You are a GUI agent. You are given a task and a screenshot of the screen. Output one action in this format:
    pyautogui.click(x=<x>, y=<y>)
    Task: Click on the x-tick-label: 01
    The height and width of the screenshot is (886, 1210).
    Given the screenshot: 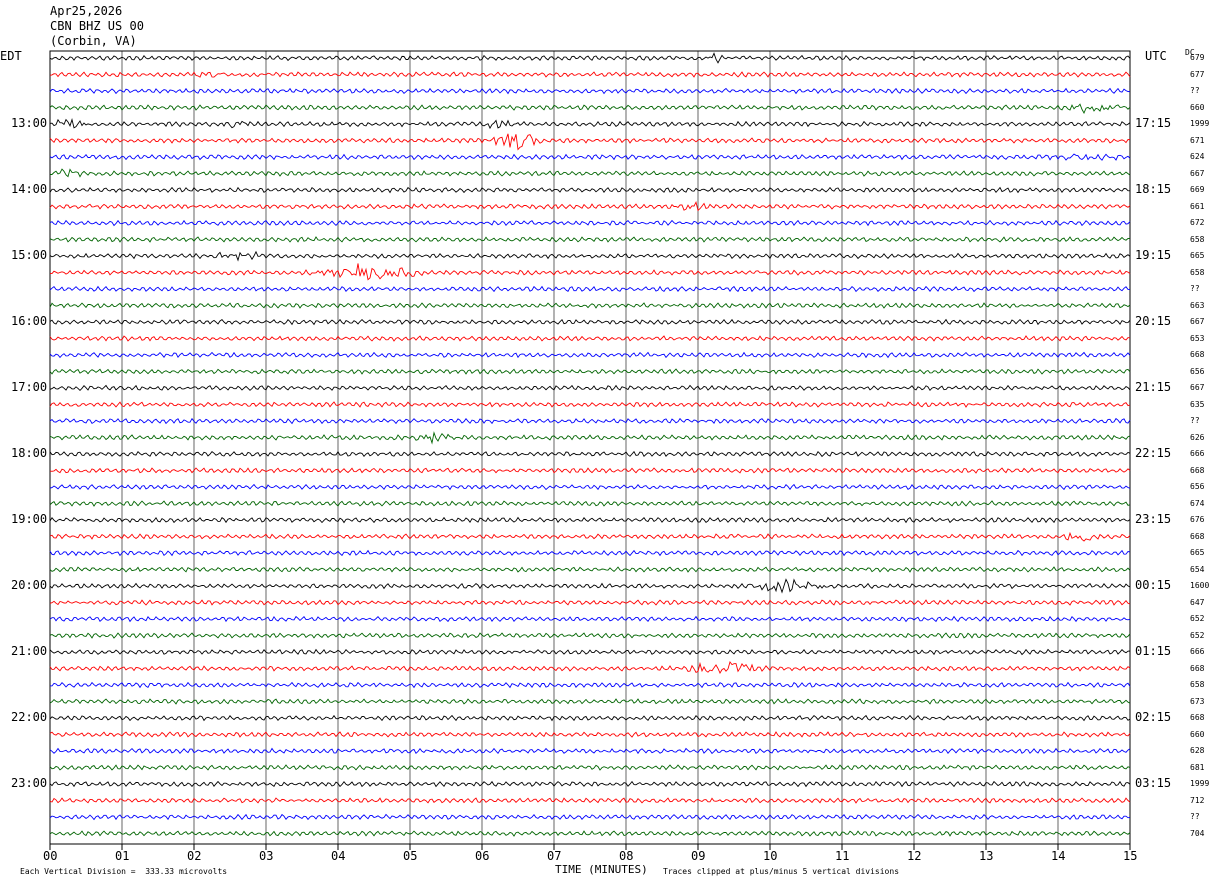 What is the action you would take?
    pyautogui.click(x=122, y=856)
    